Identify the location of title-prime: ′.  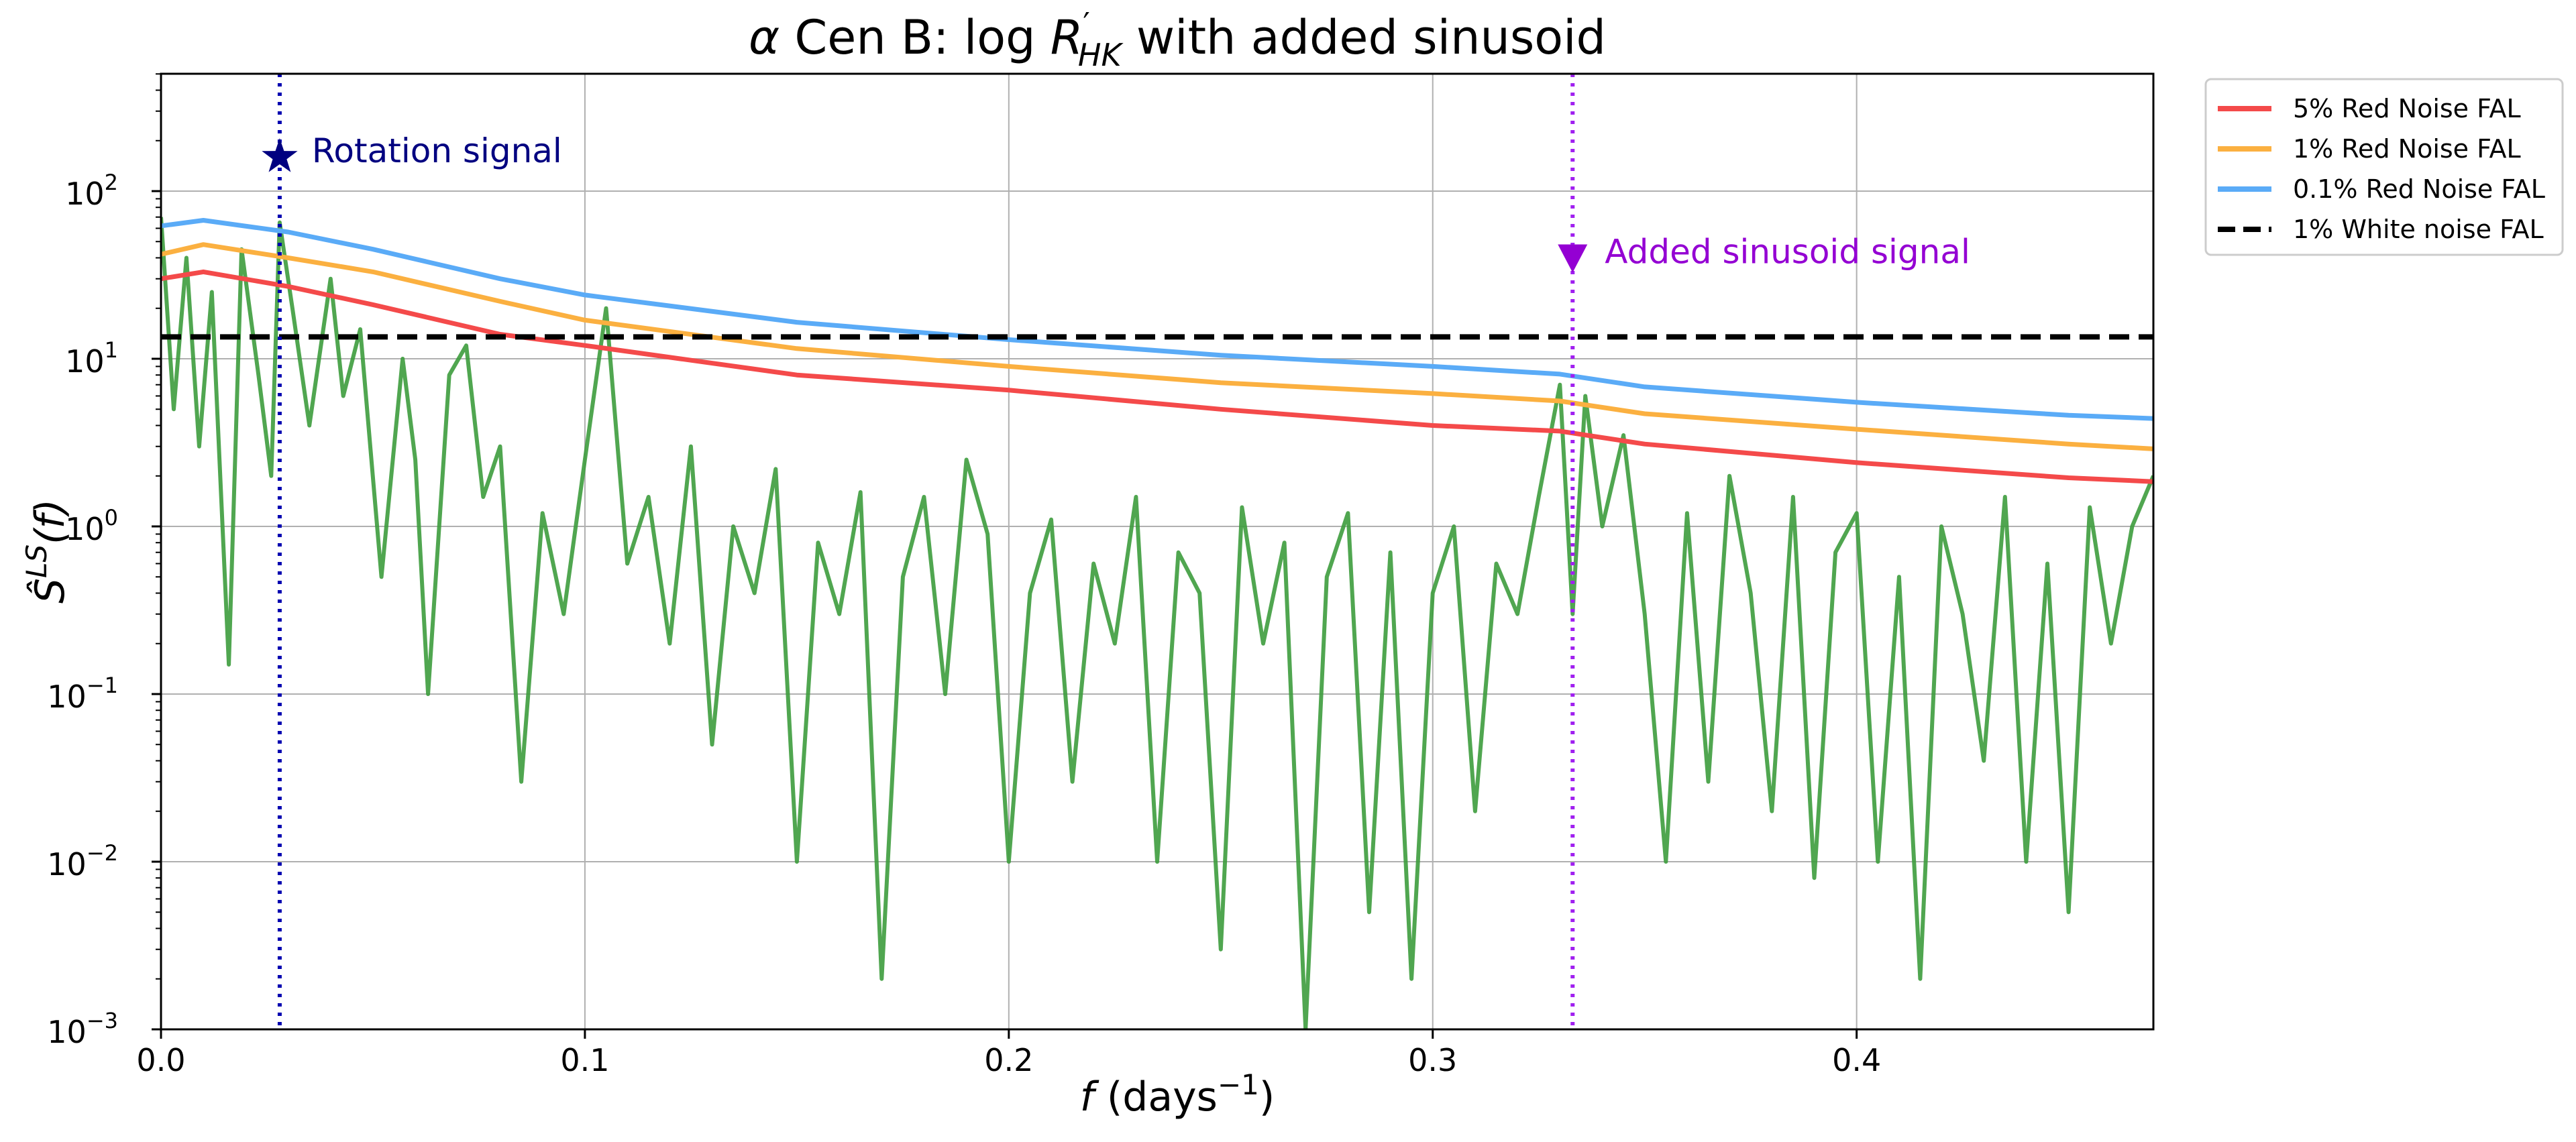
(1086, 24).